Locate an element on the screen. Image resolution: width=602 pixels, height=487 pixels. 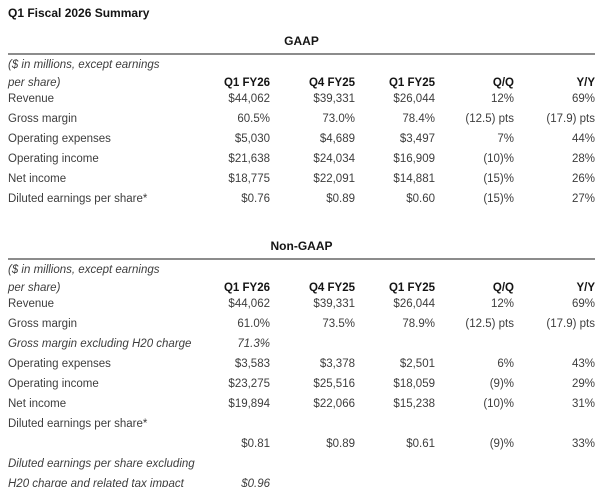
cell-value: 26% is located at coordinates (583, 179).